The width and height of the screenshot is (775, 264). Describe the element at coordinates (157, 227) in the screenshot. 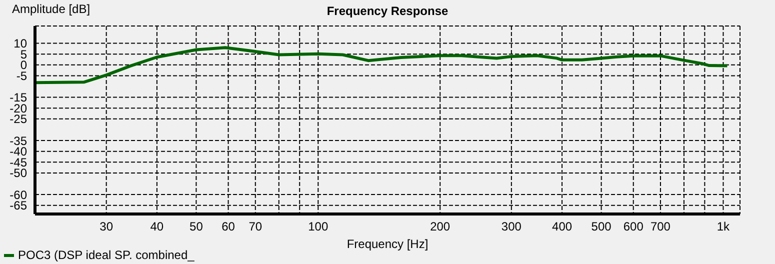

I see `x-tick-label: 40` at that location.